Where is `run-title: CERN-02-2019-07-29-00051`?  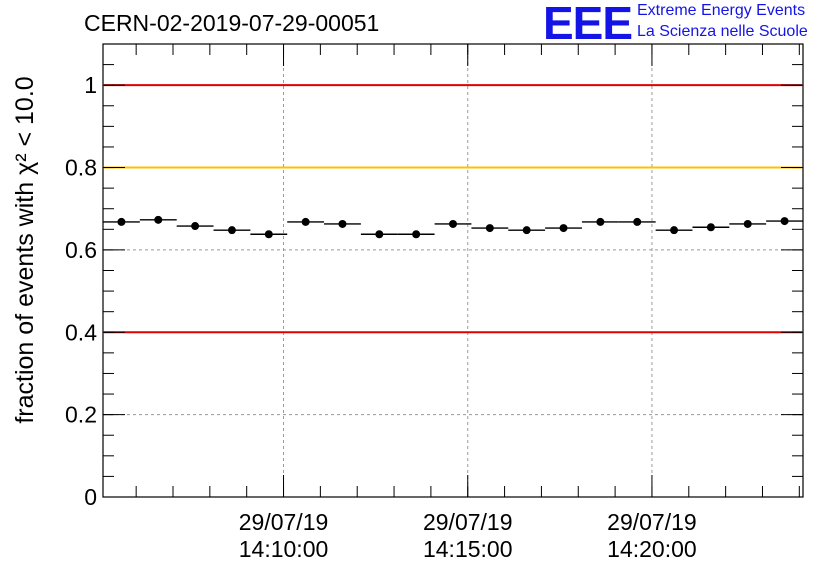 run-title: CERN-02-2019-07-29-00051 is located at coordinates (232, 23).